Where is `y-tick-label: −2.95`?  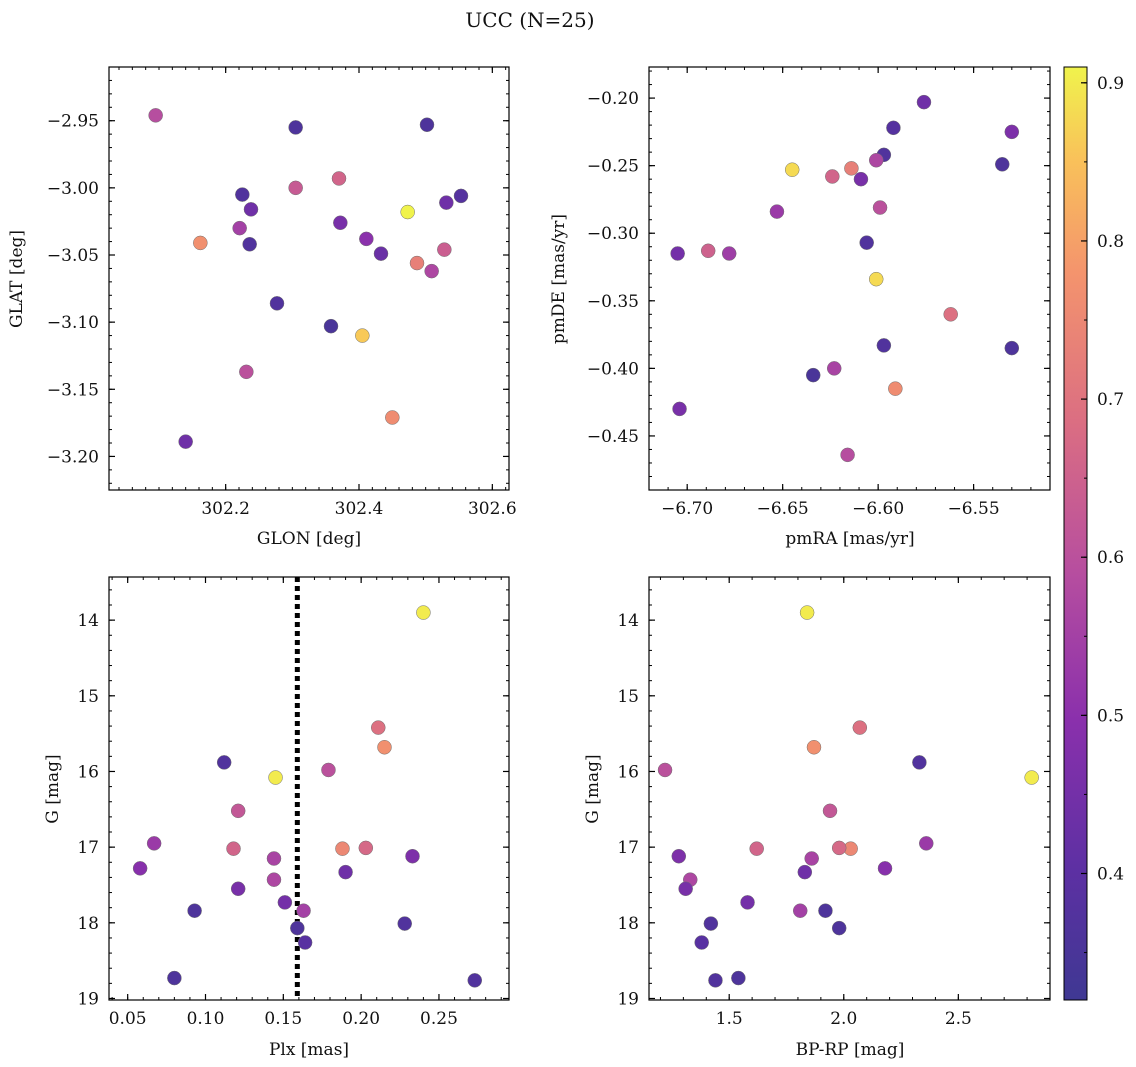 y-tick-label: −2.95 is located at coordinates (73, 122).